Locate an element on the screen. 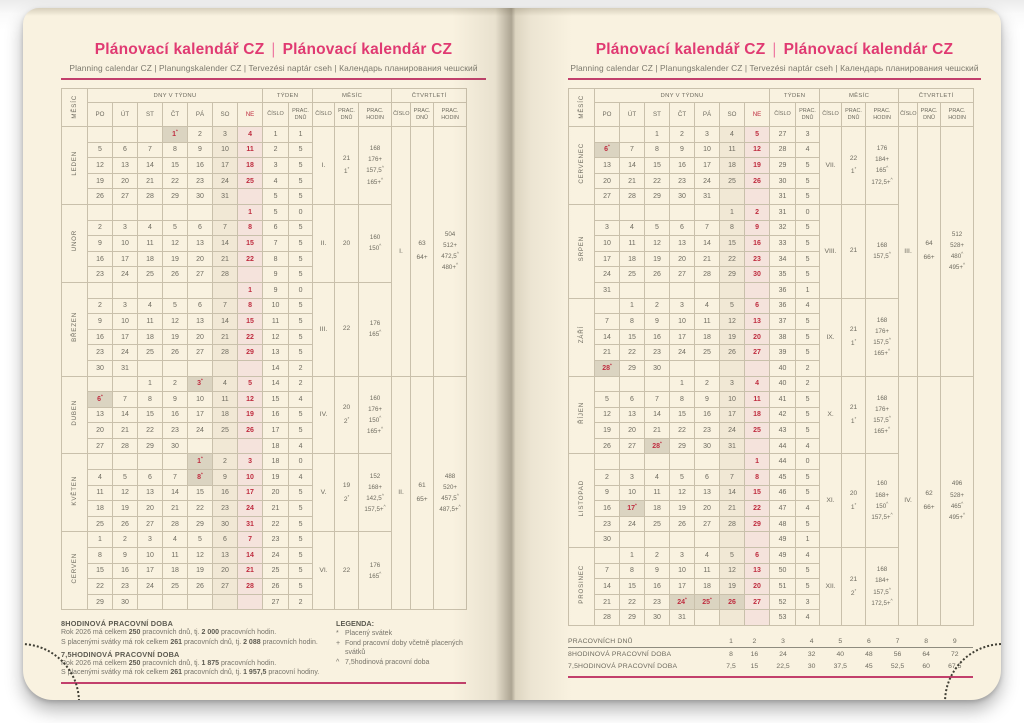 This screenshot has width=1024, height=723. day-name-header: ČT is located at coordinates (175, 114).